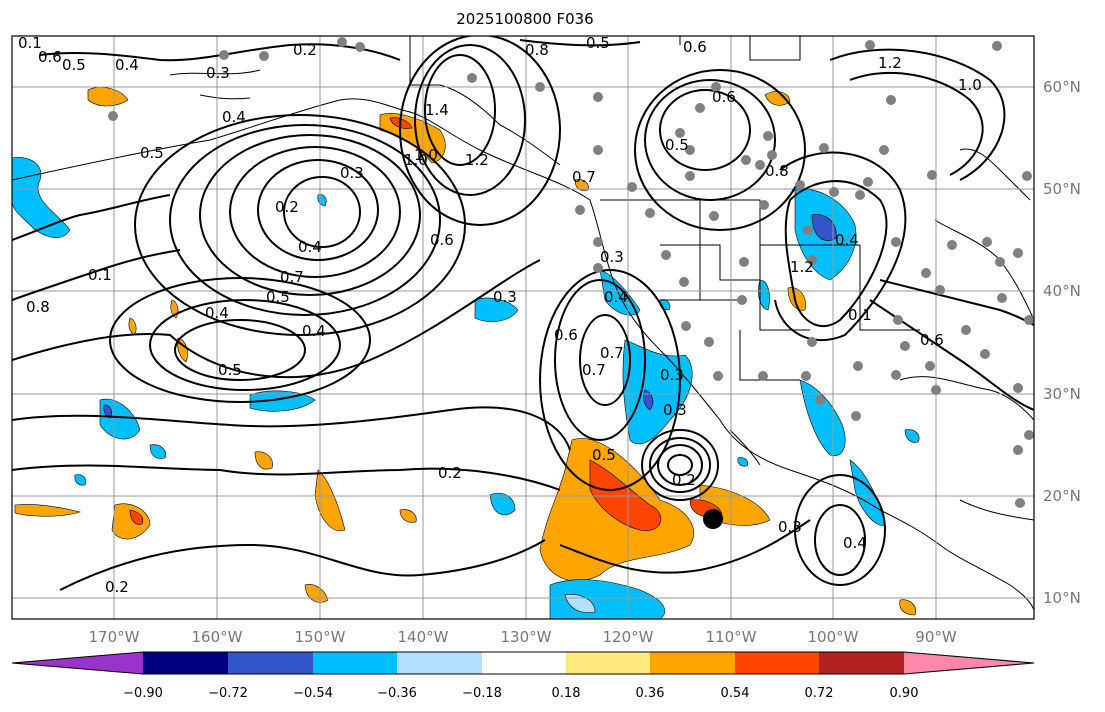  What do you see at coordinates (819, 693) in the screenshot?
I see `colorbar-tick-label: 0.72` at bounding box center [819, 693].